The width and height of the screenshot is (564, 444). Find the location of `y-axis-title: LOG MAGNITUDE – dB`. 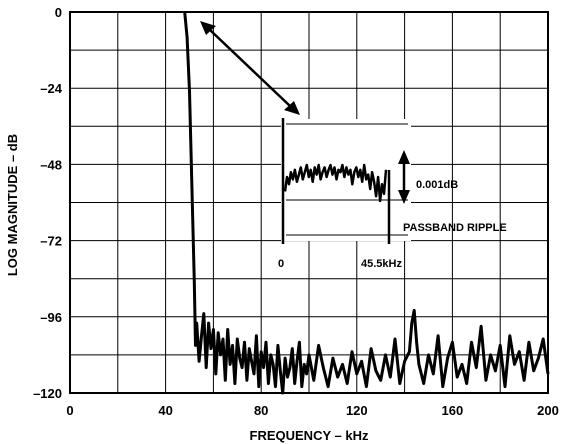

y-axis-title: LOG MAGNITUDE – dB is located at coordinates (12, 205).